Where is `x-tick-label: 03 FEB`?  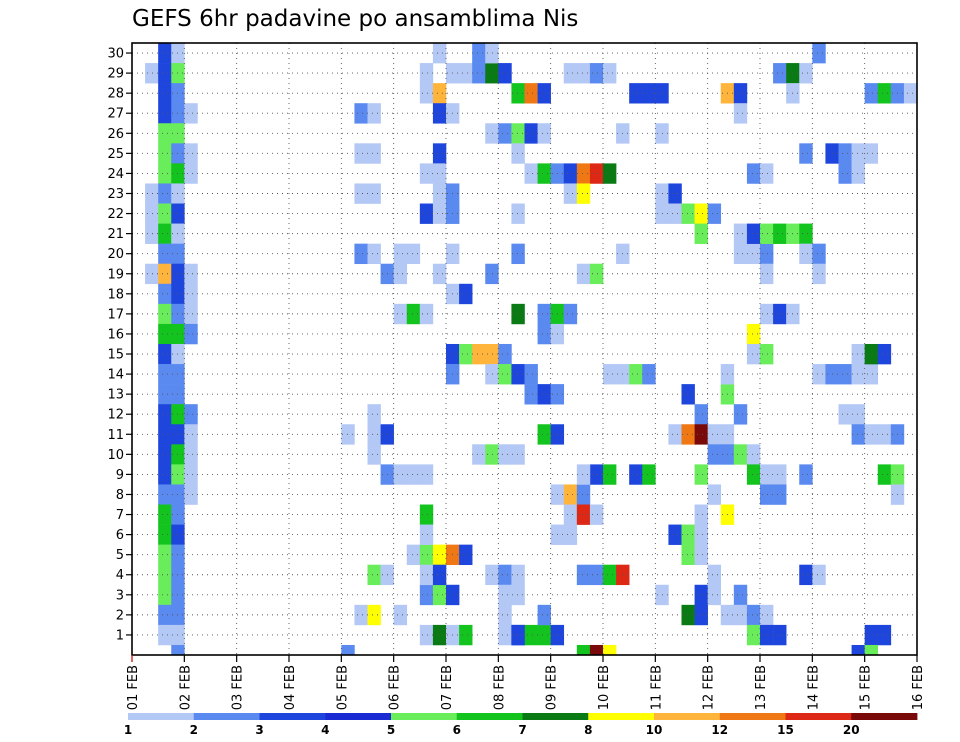 x-tick-label: 03 FEB is located at coordinates (238, 687).